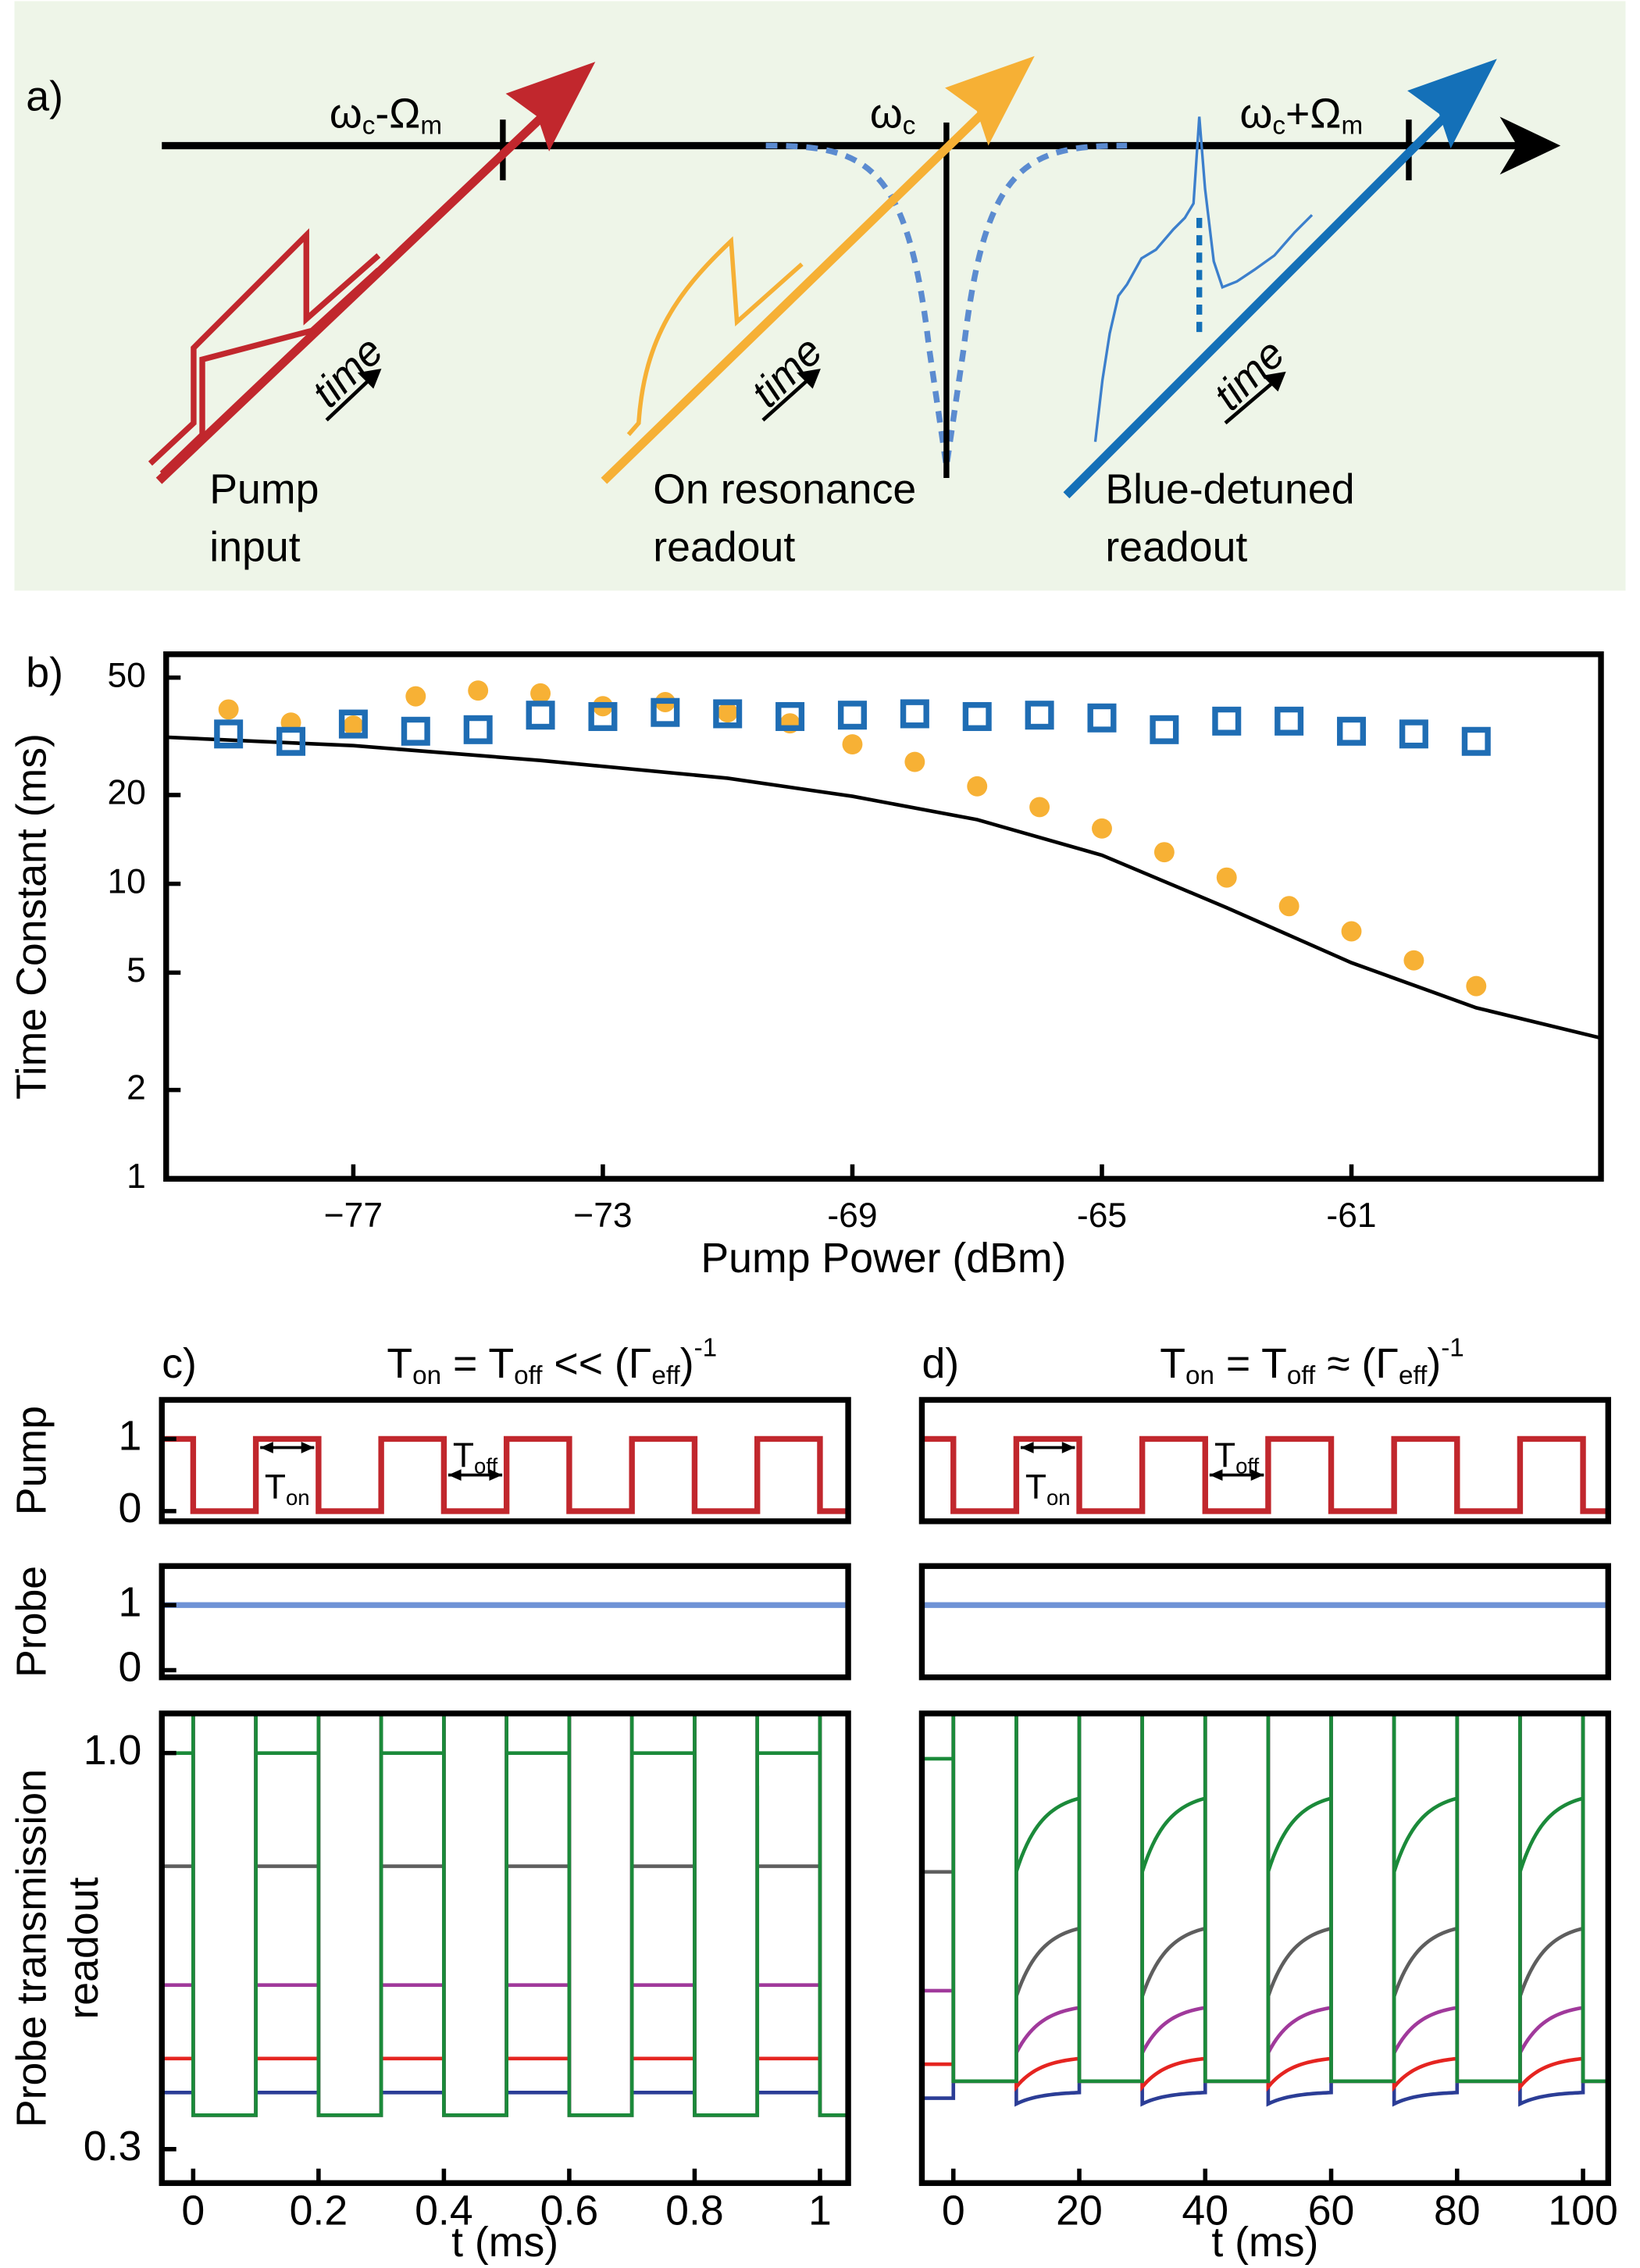  What do you see at coordinates (1351, 1215) in the screenshot?
I see `x-tick-label: -61` at bounding box center [1351, 1215].